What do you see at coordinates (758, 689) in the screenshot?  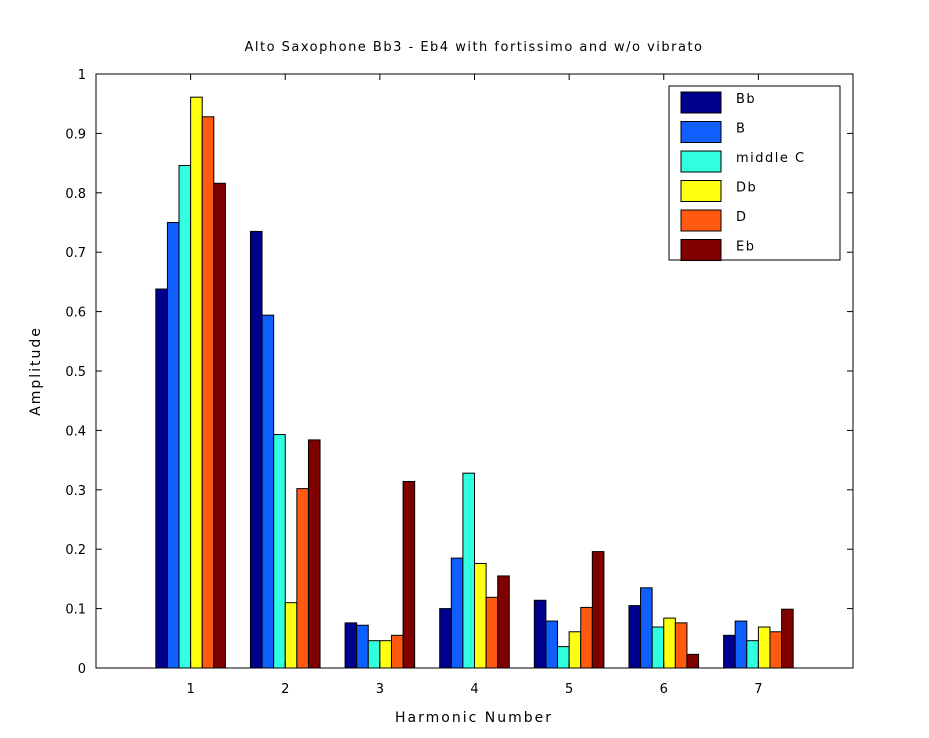 I see `x-tick-label: 7` at bounding box center [758, 689].